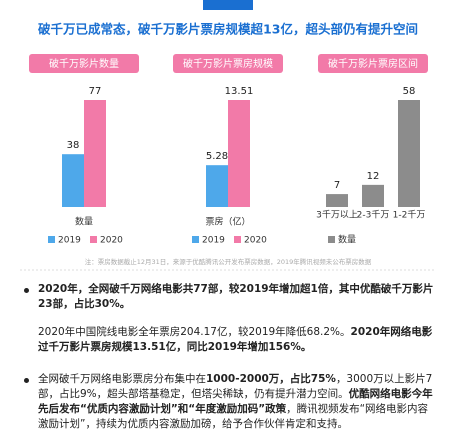  I want to click on x-tick-label: 2-3千万, so click(373, 215).